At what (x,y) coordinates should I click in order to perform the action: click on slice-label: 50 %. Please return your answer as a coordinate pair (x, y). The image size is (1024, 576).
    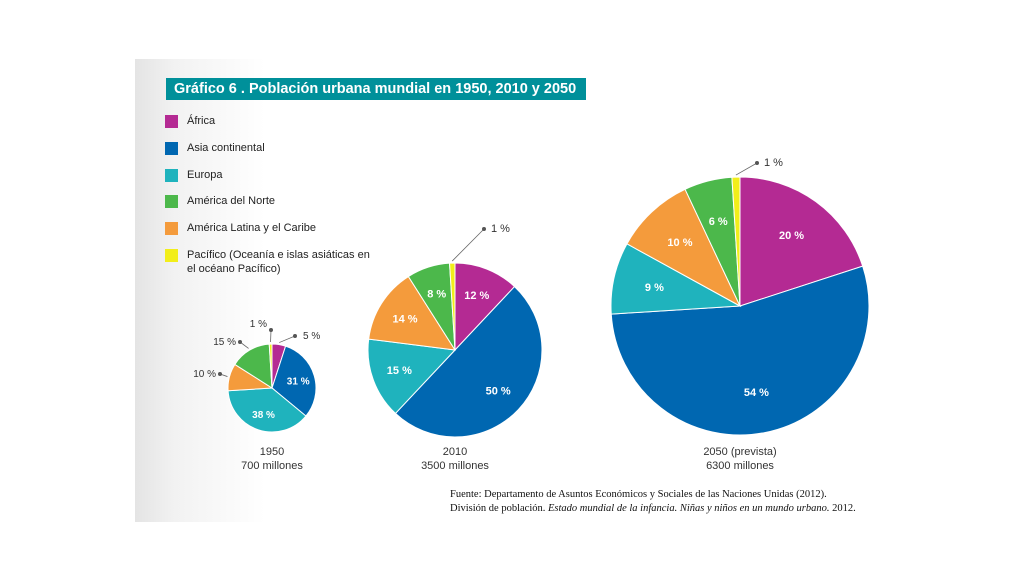
    Looking at the image, I should click on (498, 391).